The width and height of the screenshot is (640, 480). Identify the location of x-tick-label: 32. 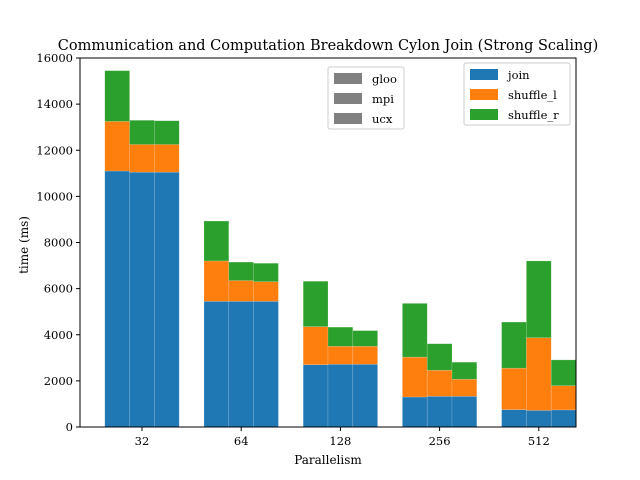
(142, 441).